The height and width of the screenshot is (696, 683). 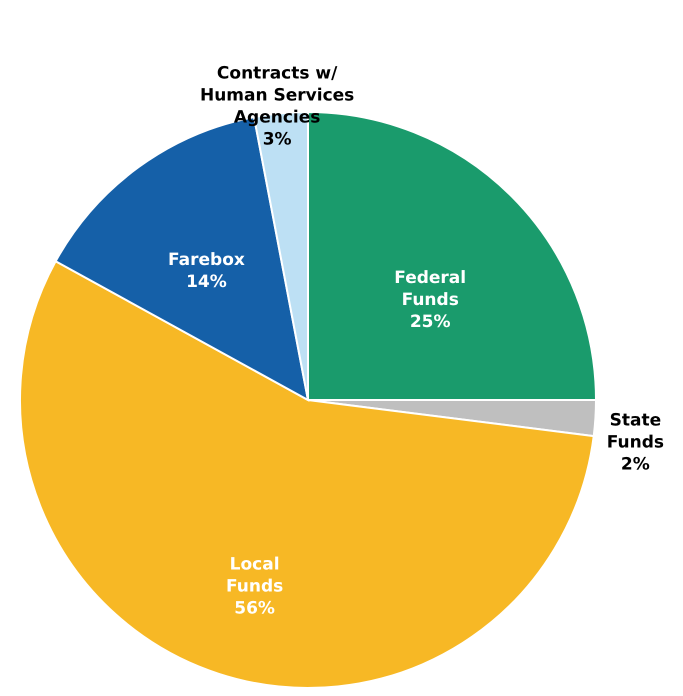 What do you see at coordinates (635, 464) in the screenshot?
I see `data-label: 2%` at bounding box center [635, 464].